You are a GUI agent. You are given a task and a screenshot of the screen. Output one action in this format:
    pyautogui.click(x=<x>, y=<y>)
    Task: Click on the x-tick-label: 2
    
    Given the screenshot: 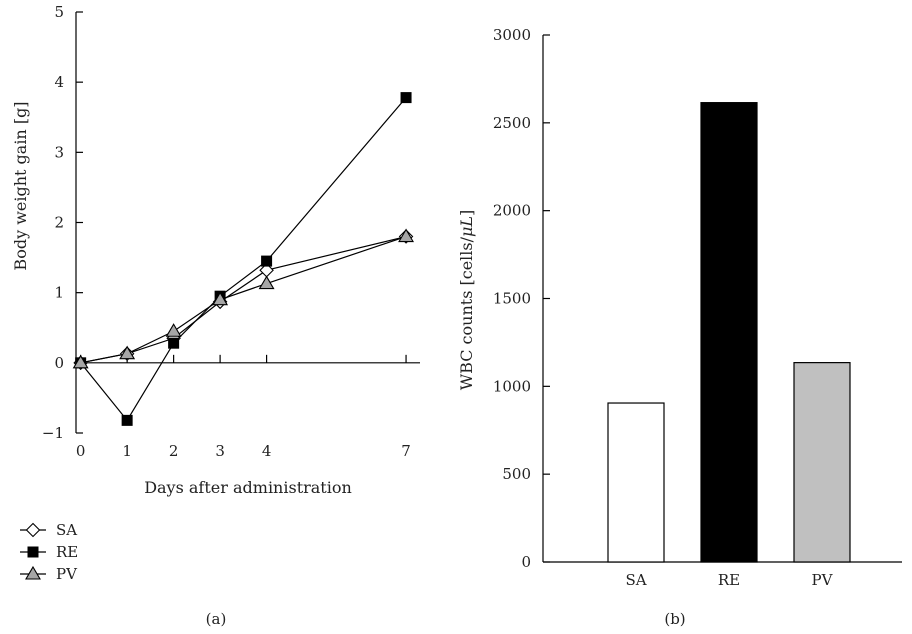 What is the action you would take?
    pyautogui.click(x=174, y=451)
    